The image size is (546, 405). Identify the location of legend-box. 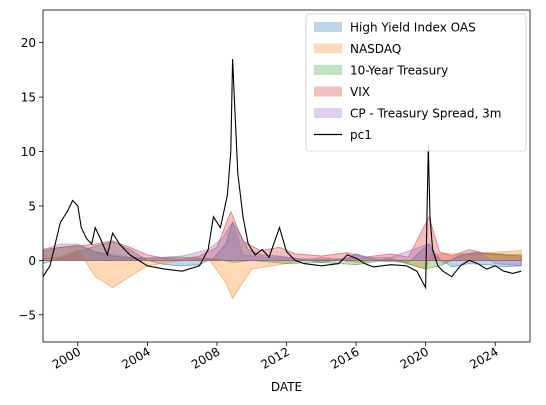
(416, 82).